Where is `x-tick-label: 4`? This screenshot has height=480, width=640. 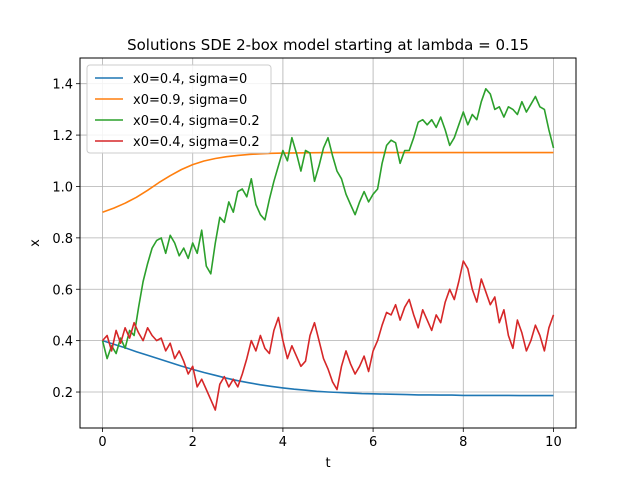 x-tick-label: 4 is located at coordinates (283, 442).